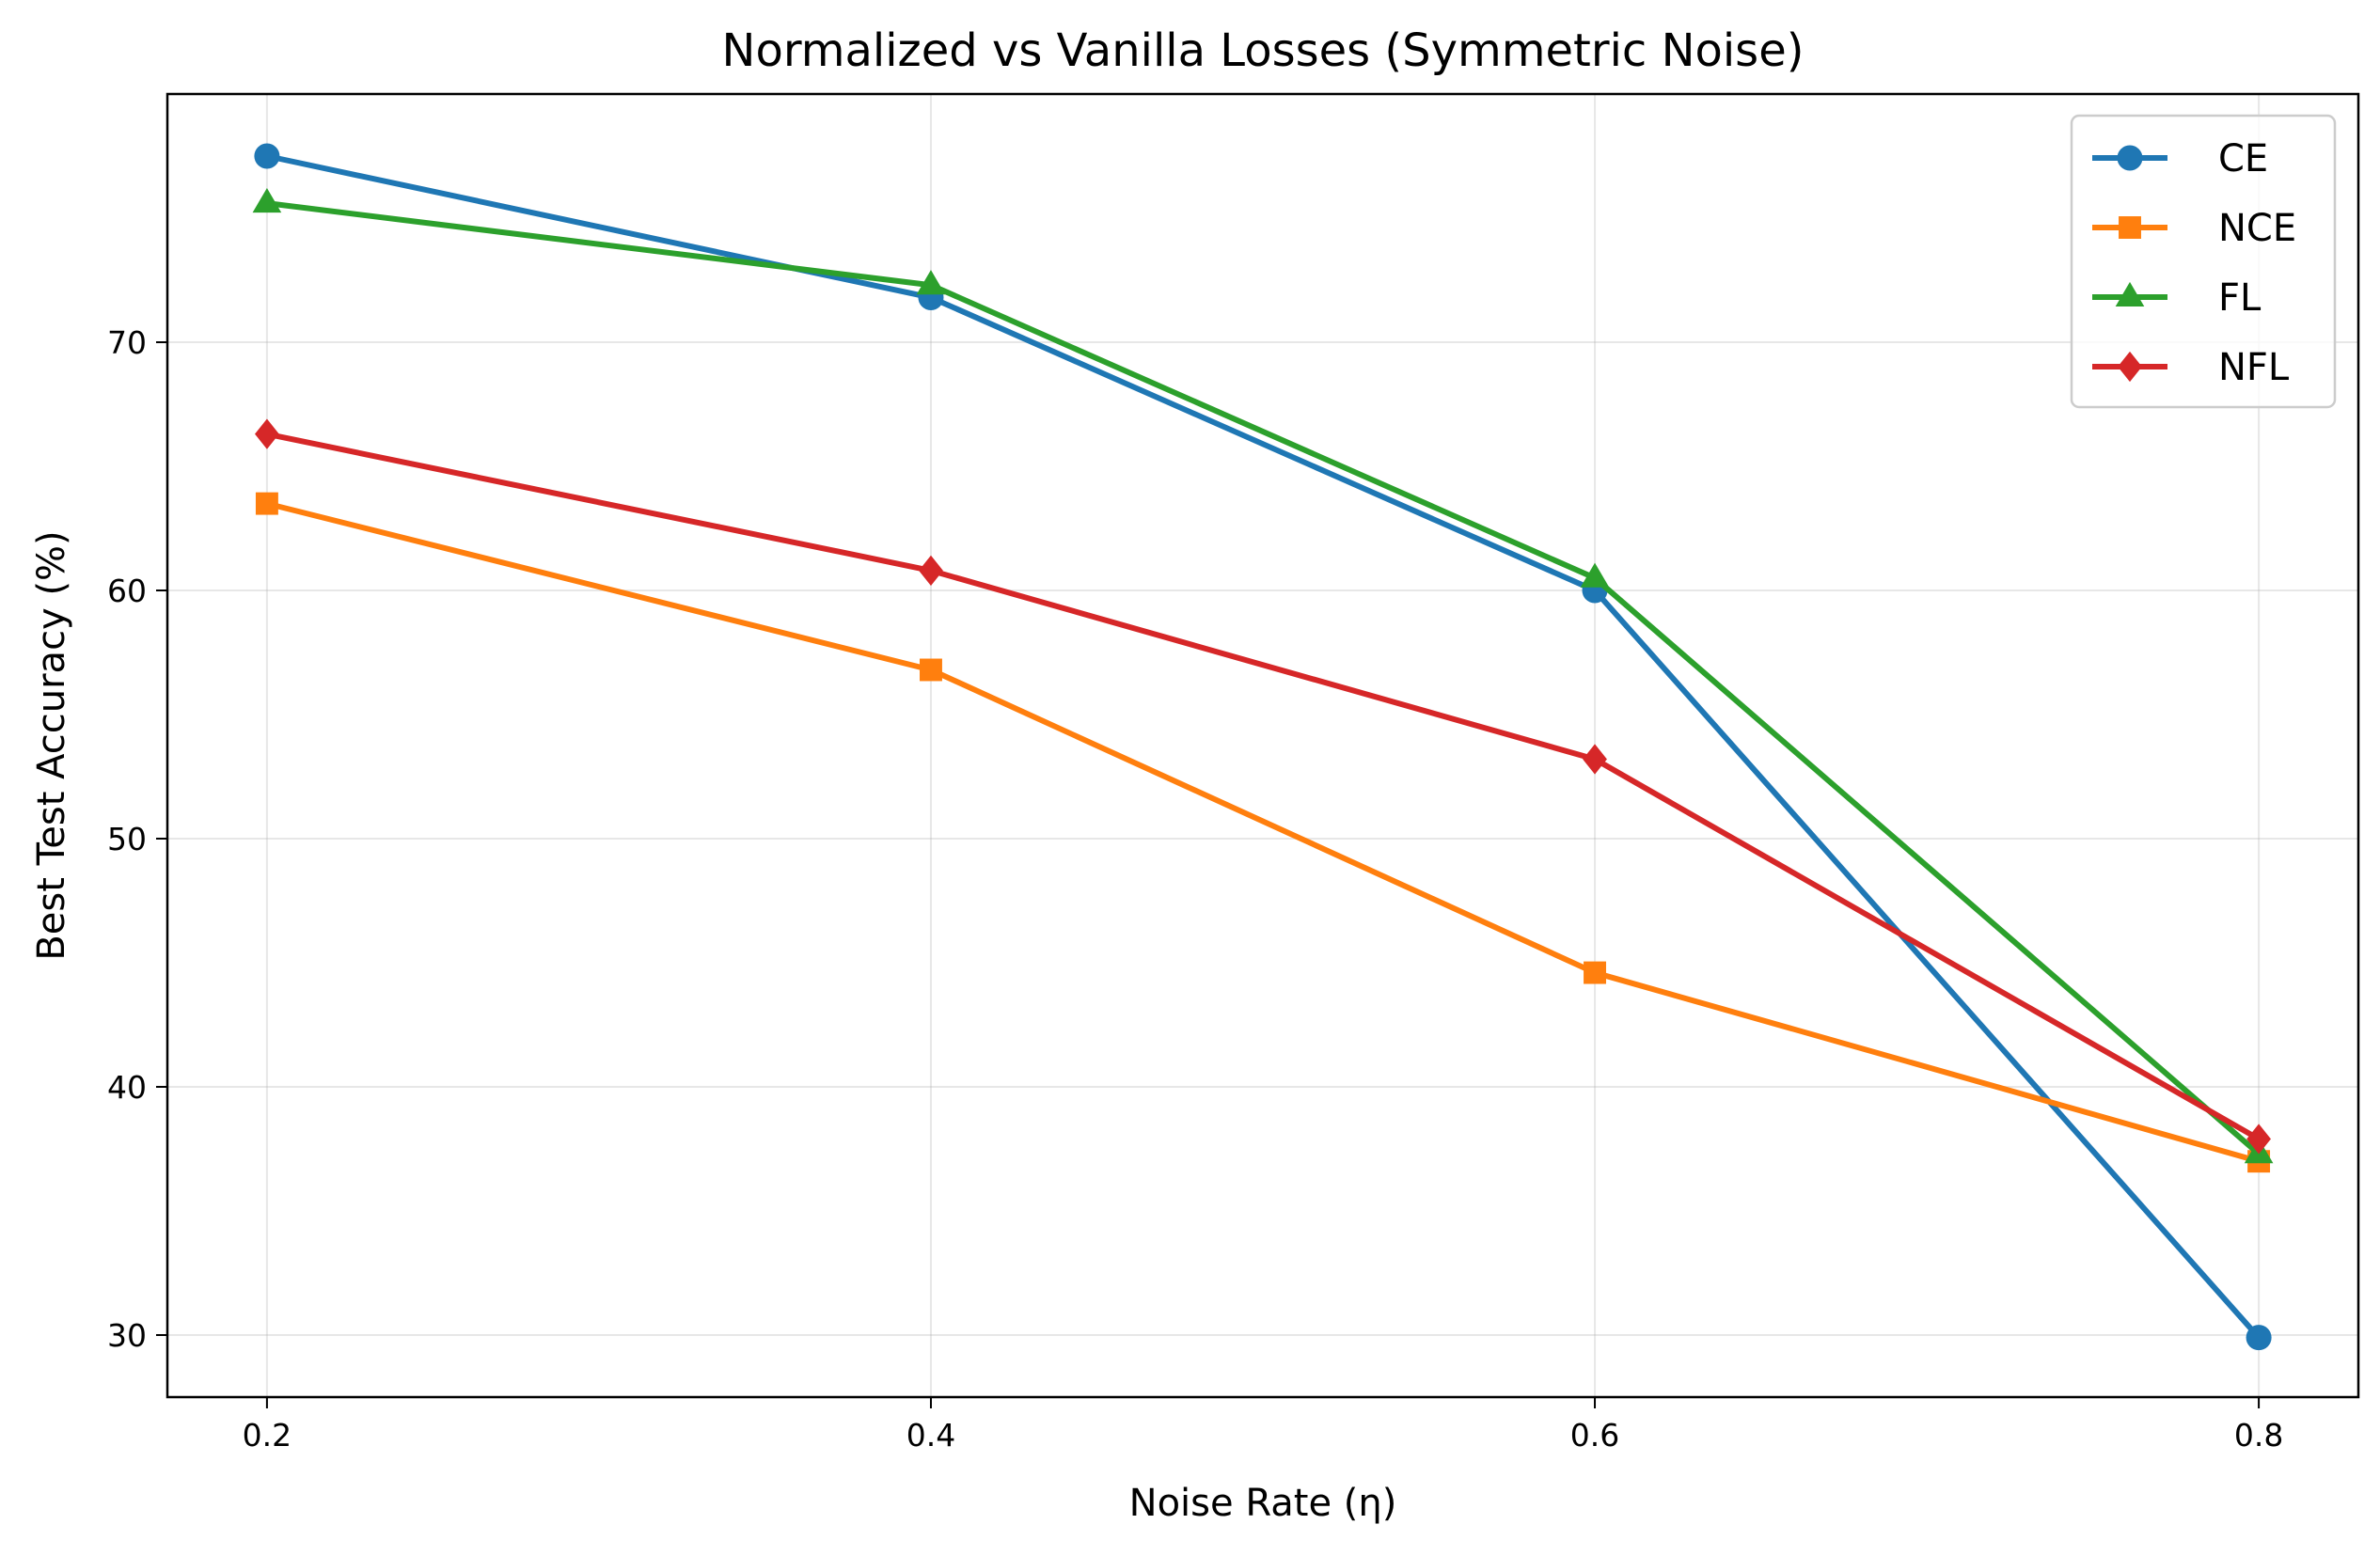  Describe the element at coordinates (2130, 227) in the screenshot. I see `legend-marker-nce` at that location.